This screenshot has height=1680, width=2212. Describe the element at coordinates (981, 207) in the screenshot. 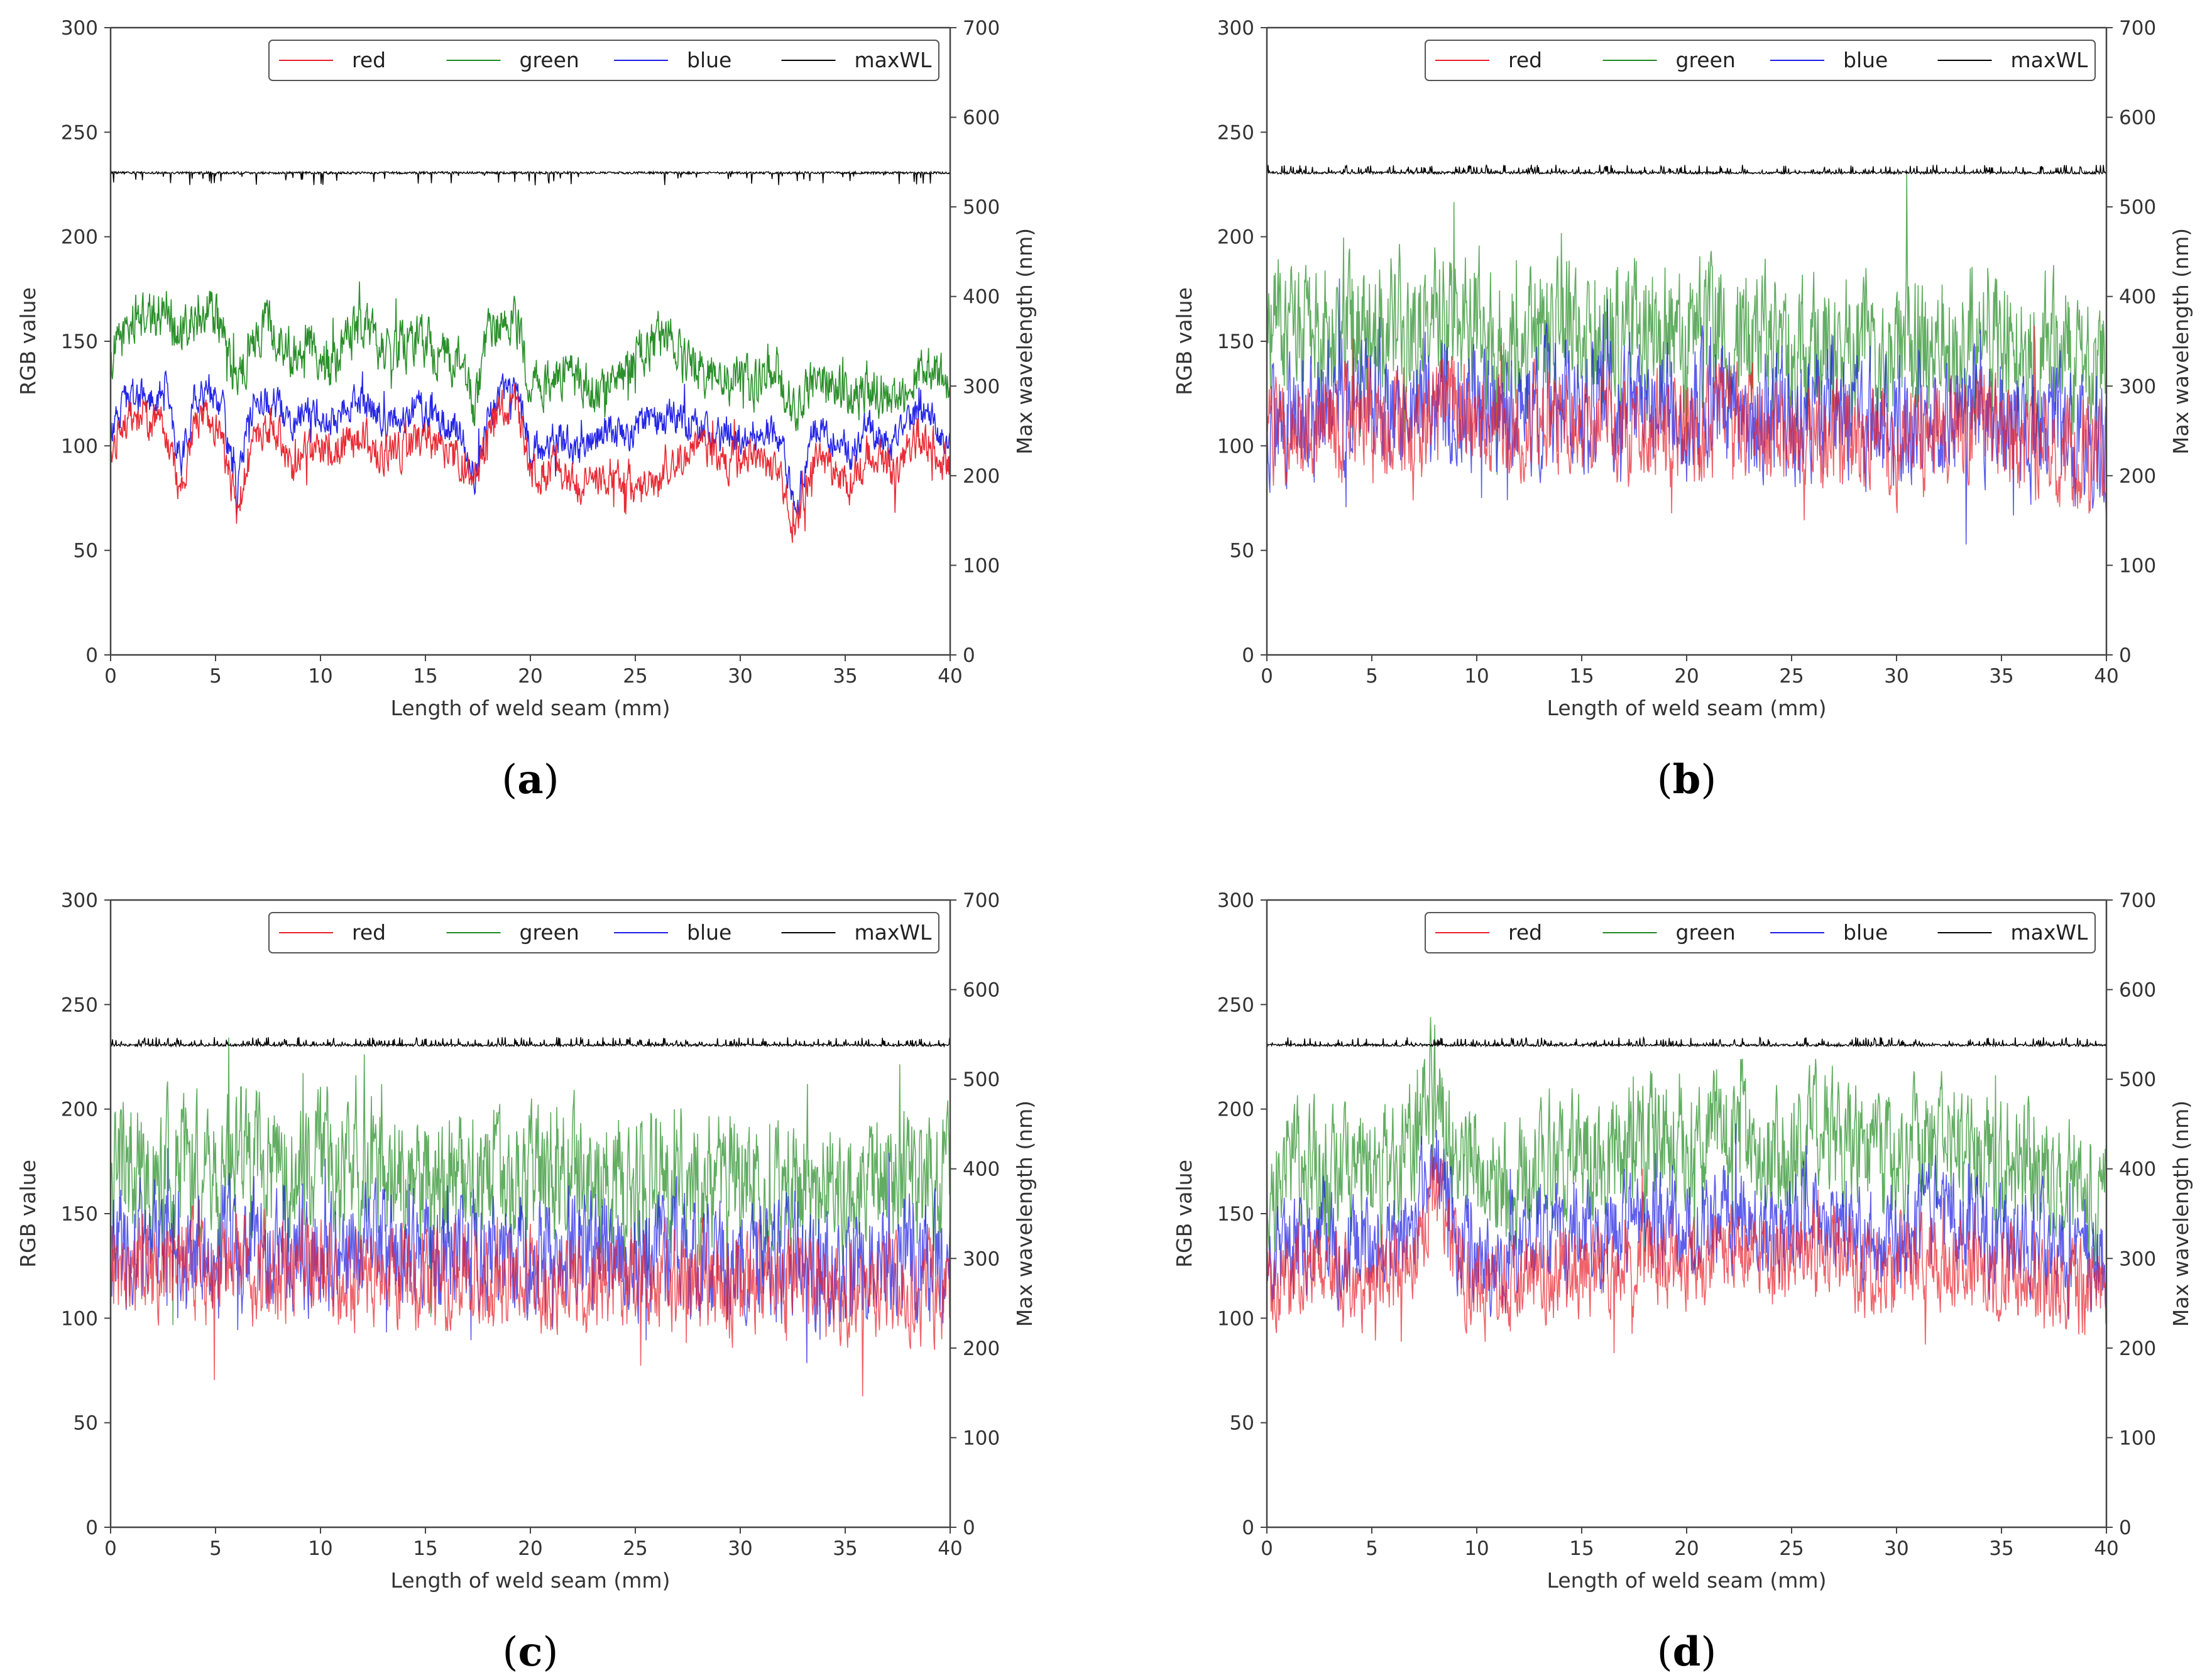

I see `y-right-tick-label: 500` at that location.